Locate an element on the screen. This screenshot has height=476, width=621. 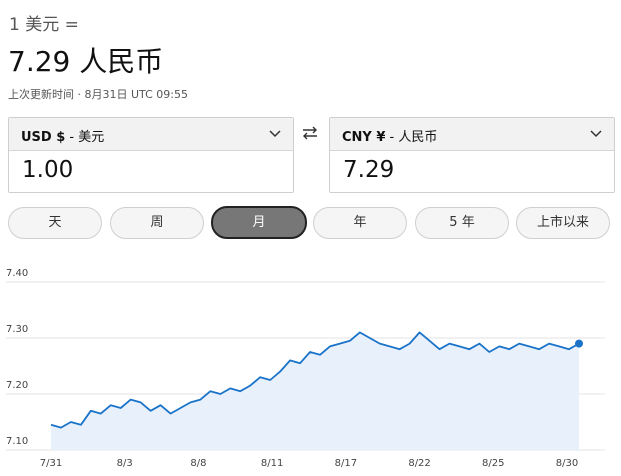
y-tick-label: 7.20 is located at coordinates (17, 385).